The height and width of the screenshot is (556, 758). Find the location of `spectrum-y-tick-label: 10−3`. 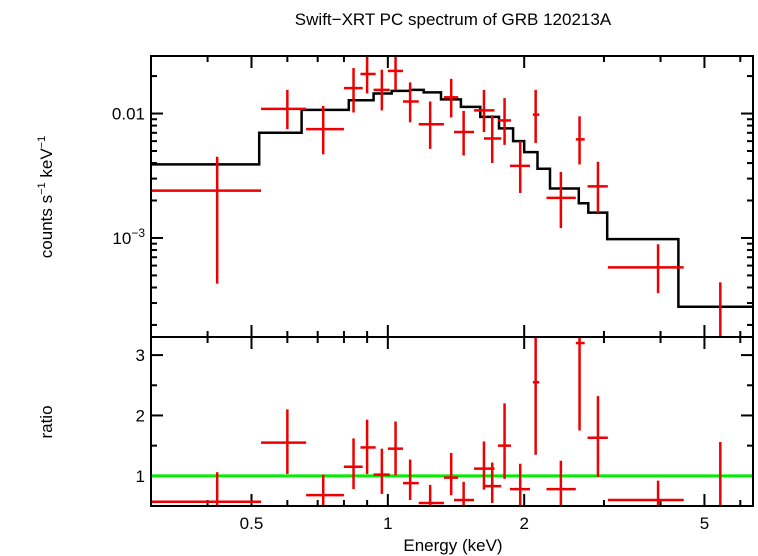

spectrum-y-tick-label: 10−3 is located at coordinates (128, 237).